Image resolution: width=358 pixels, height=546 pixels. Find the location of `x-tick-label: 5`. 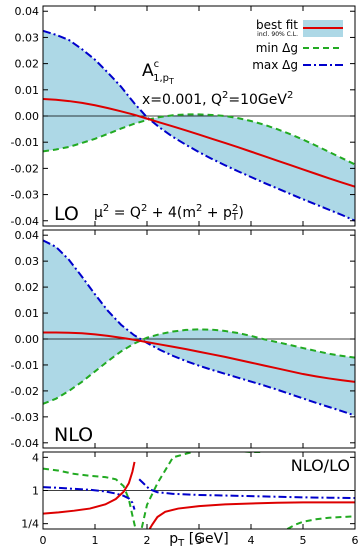

x-tick-label: 5 is located at coordinates (303, 540).